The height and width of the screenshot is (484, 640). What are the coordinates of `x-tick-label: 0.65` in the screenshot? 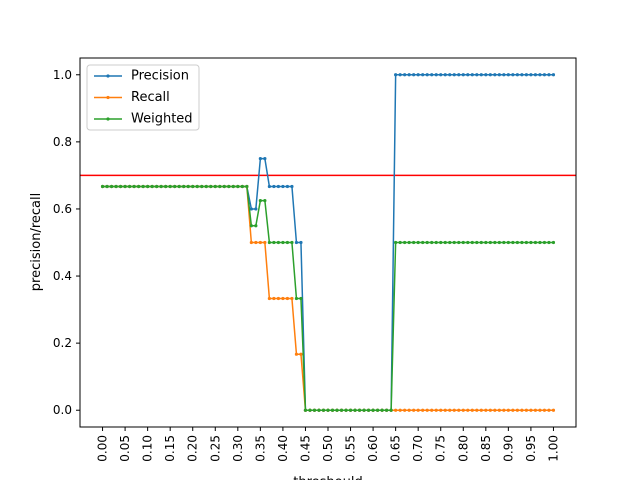 It's located at (396, 448).